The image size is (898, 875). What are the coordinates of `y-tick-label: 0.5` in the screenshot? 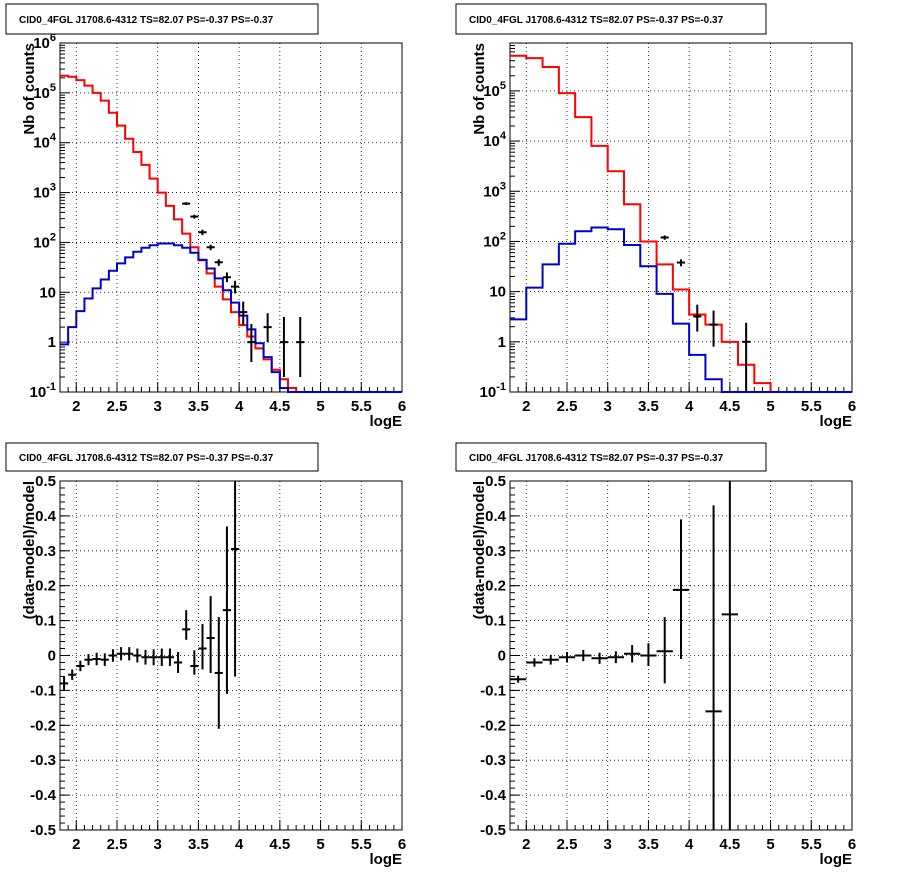 It's located at (45, 481).